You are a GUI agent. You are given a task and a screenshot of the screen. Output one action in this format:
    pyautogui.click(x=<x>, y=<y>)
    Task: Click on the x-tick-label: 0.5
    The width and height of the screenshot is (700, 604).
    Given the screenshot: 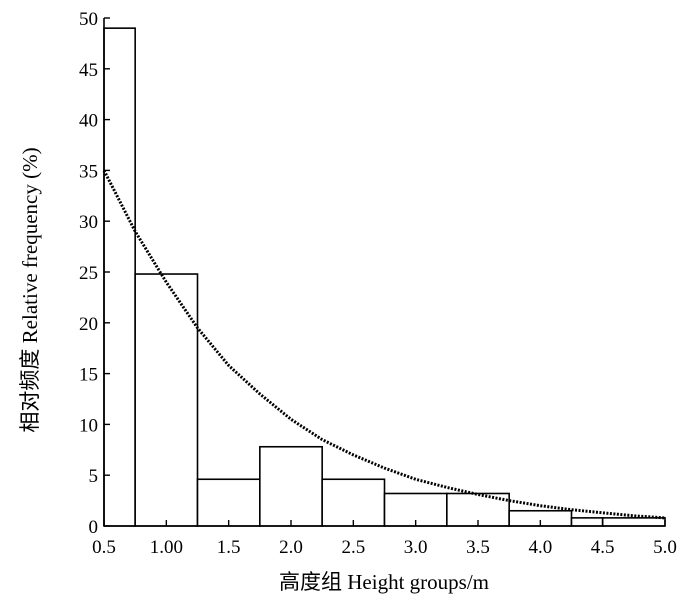 What is the action you would take?
    pyautogui.click(x=104, y=547)
    